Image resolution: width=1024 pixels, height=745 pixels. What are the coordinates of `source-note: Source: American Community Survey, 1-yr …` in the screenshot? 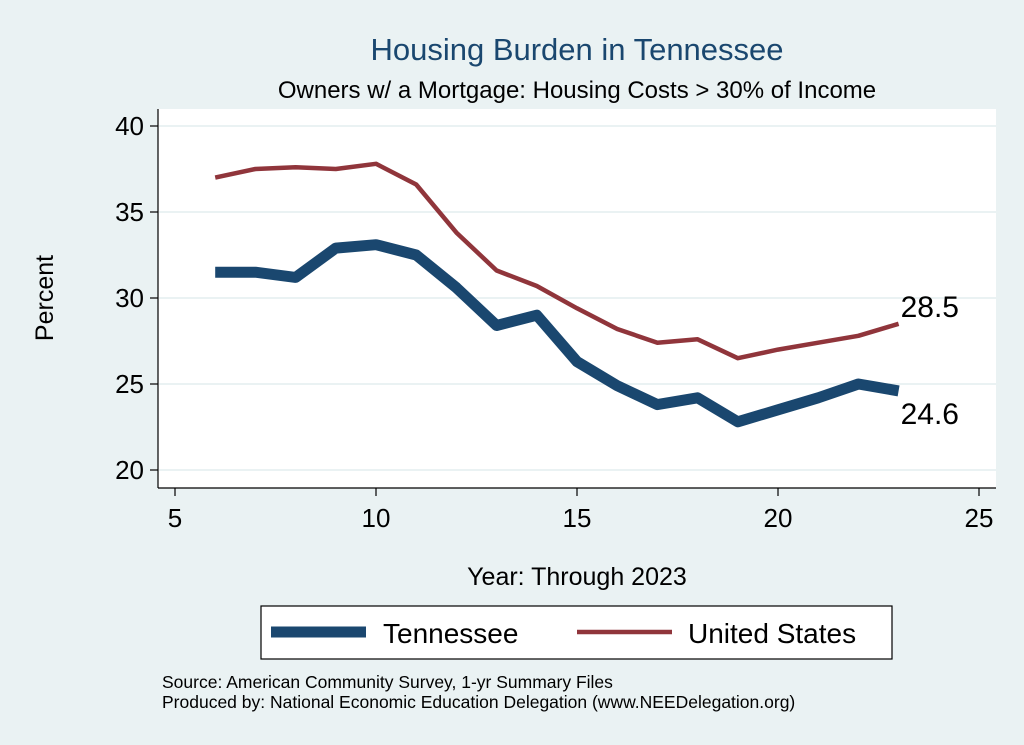 It's located at (387, 682).